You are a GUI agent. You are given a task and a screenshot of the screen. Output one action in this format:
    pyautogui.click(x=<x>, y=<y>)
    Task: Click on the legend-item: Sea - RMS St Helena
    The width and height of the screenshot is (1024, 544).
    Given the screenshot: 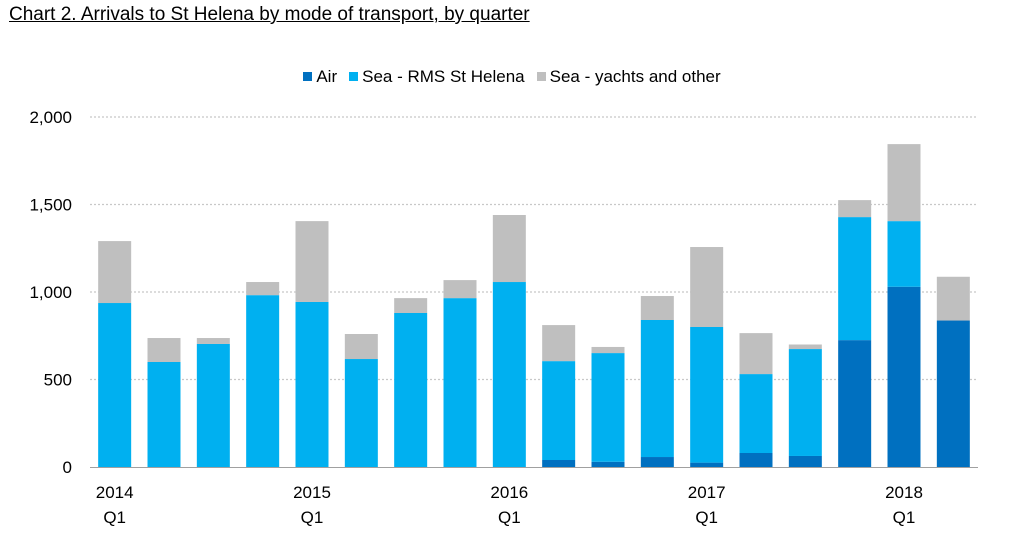 What is the action you would take?
    pyautogui.click(x=437, y=77)
    